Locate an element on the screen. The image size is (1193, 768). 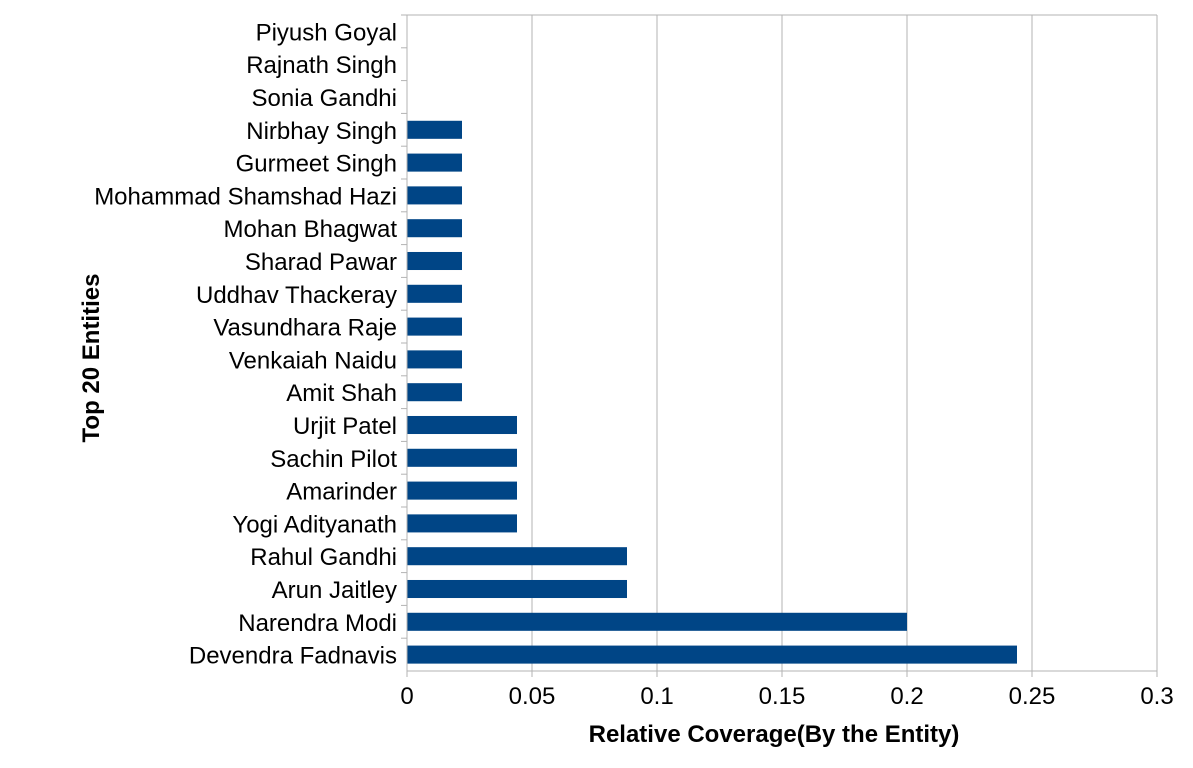
x-tick-label: 0.3 is located at coordinates (1156, 696).